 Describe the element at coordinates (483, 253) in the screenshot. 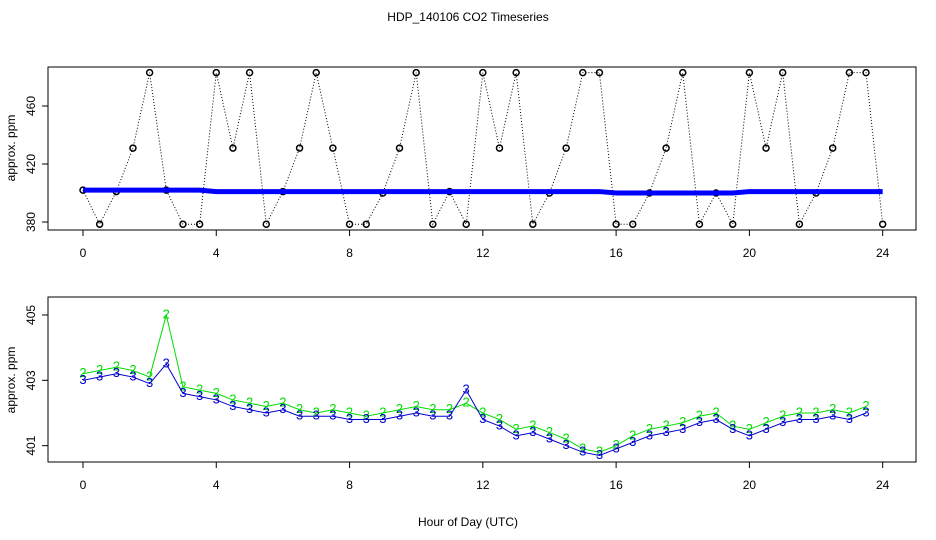

I see `x-tick-label: 12` at that location.